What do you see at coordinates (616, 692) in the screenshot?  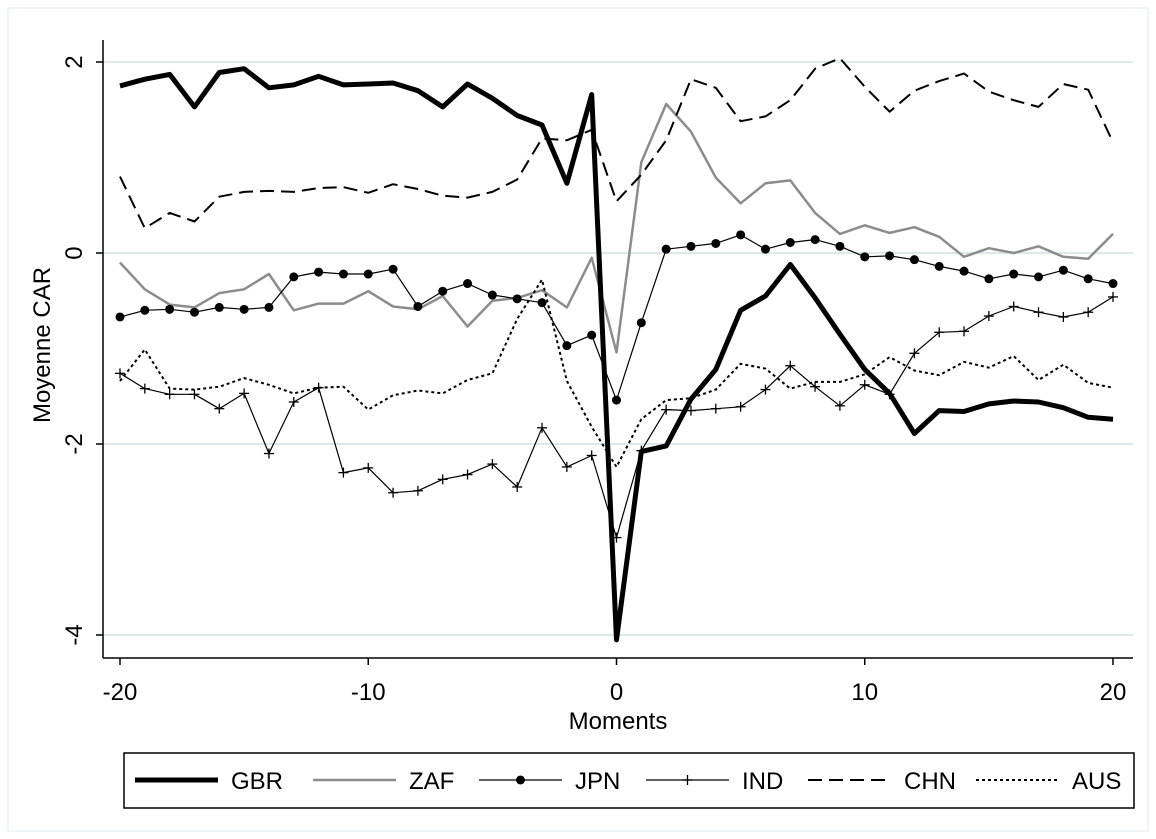 I see `x-tick-label: 0` at bounding box center [616, 692].